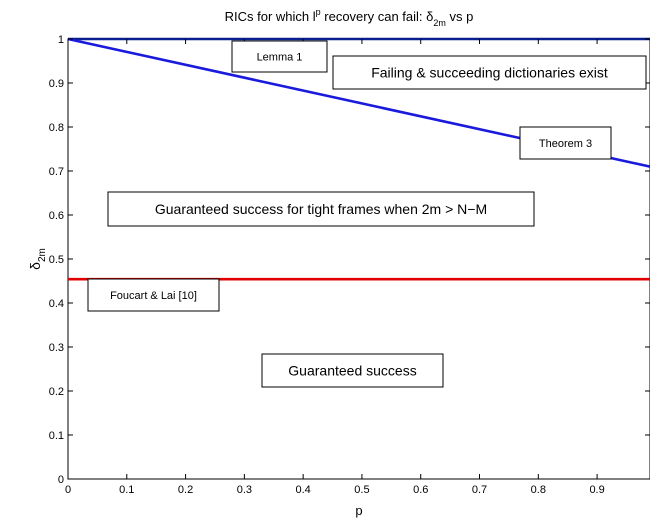 Image resolution: width=650 pixels, height=522 pixels. What do you see at coordinates (318, 12) in the screenshot?
I see `title-sup: p` at bounding box center [318, 12].